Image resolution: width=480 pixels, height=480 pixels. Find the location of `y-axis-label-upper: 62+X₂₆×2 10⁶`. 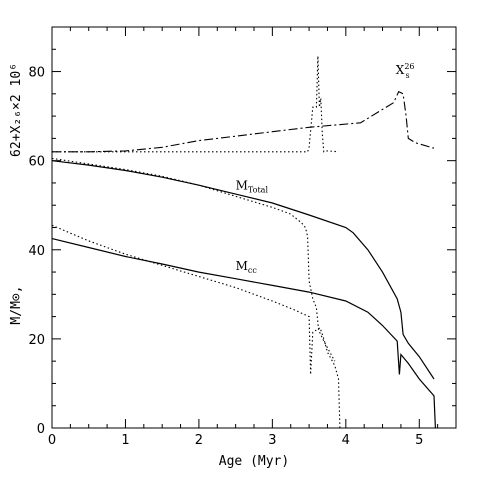

y-axis-label-upper: 62+X₂₆×2 10⁶ is located at coordinates (16, 110).